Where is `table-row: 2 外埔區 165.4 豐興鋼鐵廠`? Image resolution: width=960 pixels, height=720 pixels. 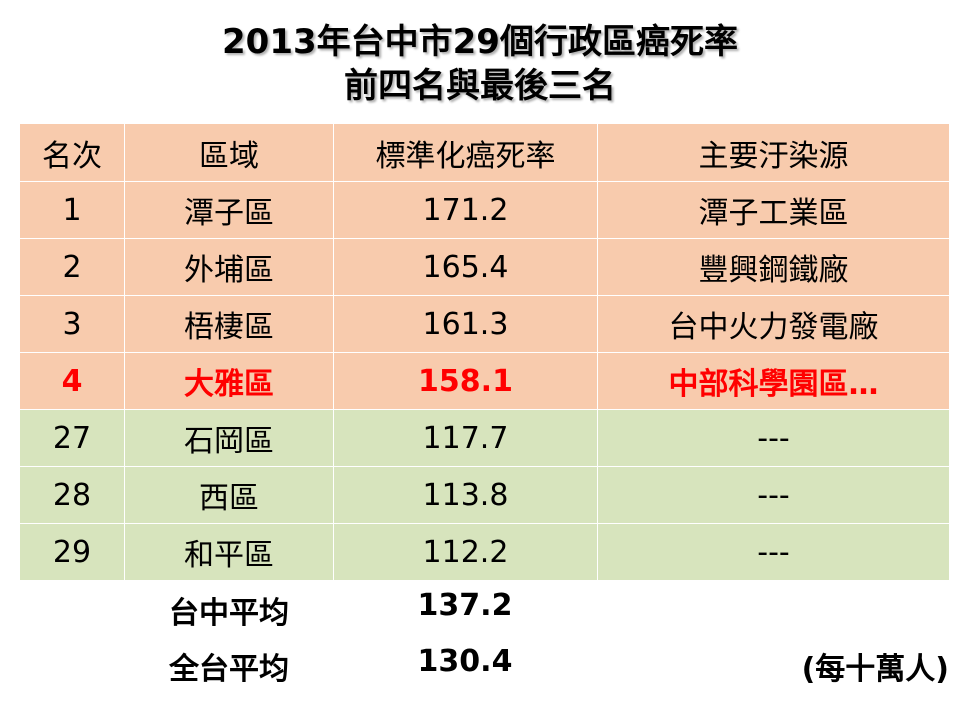 table-row: 2 外埔區 165.4 豐興鋼鐵廠 is located at coordinates (484, 267).